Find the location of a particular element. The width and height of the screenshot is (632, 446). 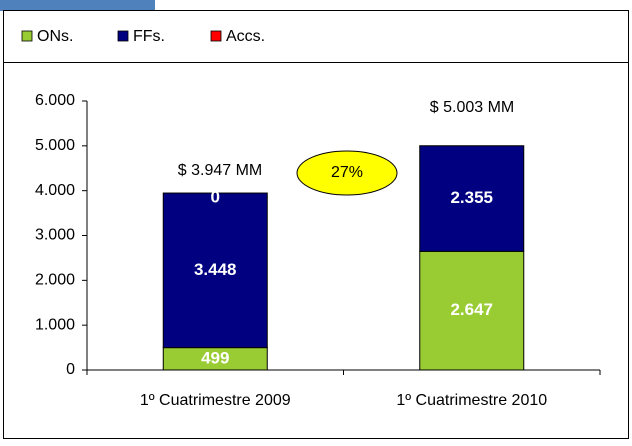

highlight-ellipse is located at coordinates (347, 173).